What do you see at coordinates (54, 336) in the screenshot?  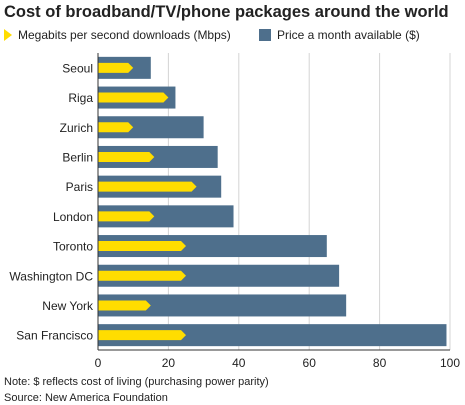 I see `category-label: San Francisco` at bounding box center [54, 336].